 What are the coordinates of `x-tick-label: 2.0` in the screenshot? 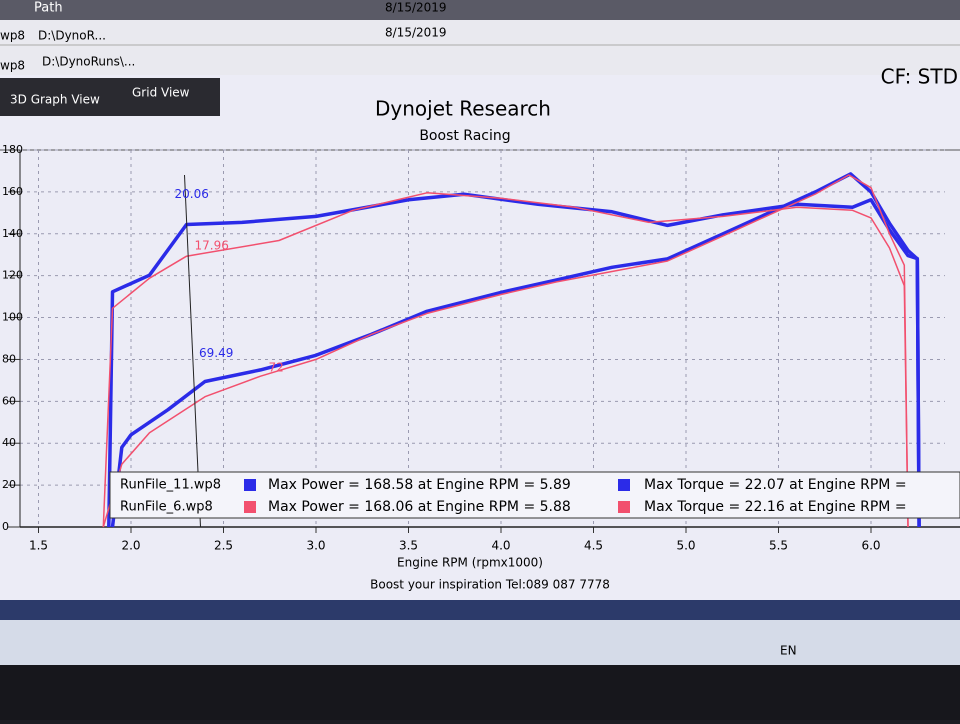 It's located at (130, 546).